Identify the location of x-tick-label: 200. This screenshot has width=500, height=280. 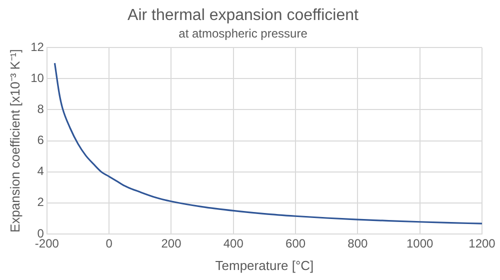
(171, 243).